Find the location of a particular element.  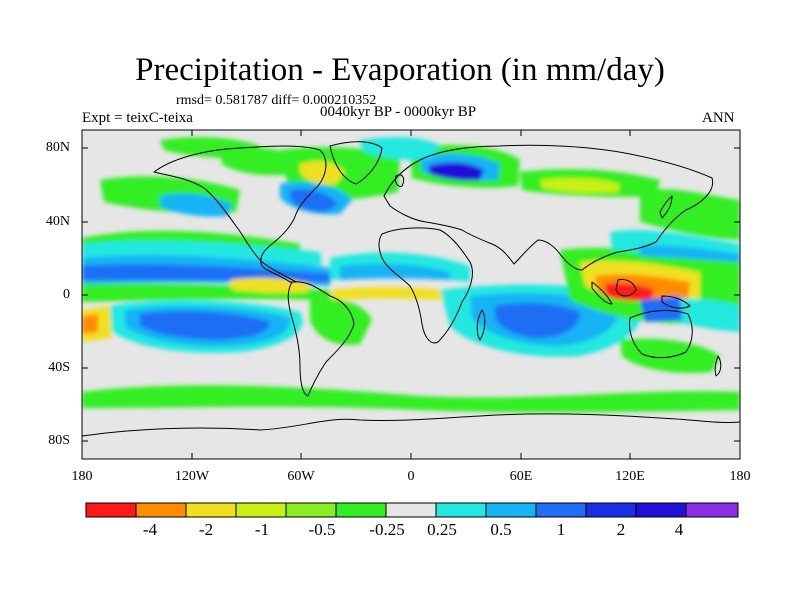

lon-label-120e: 120E is located at coordinates (630, 476).